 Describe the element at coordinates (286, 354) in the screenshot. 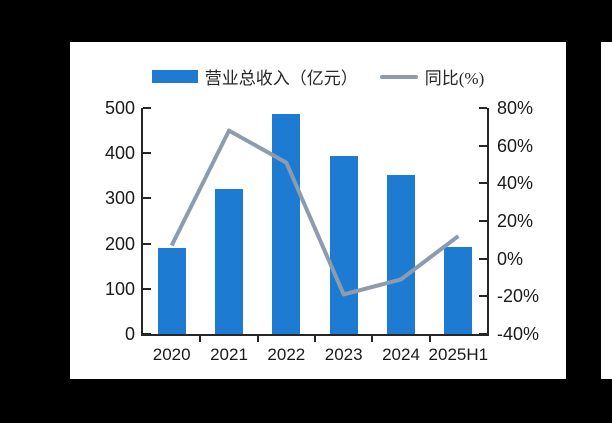

I see `x-axis-label: 2022` at that location.